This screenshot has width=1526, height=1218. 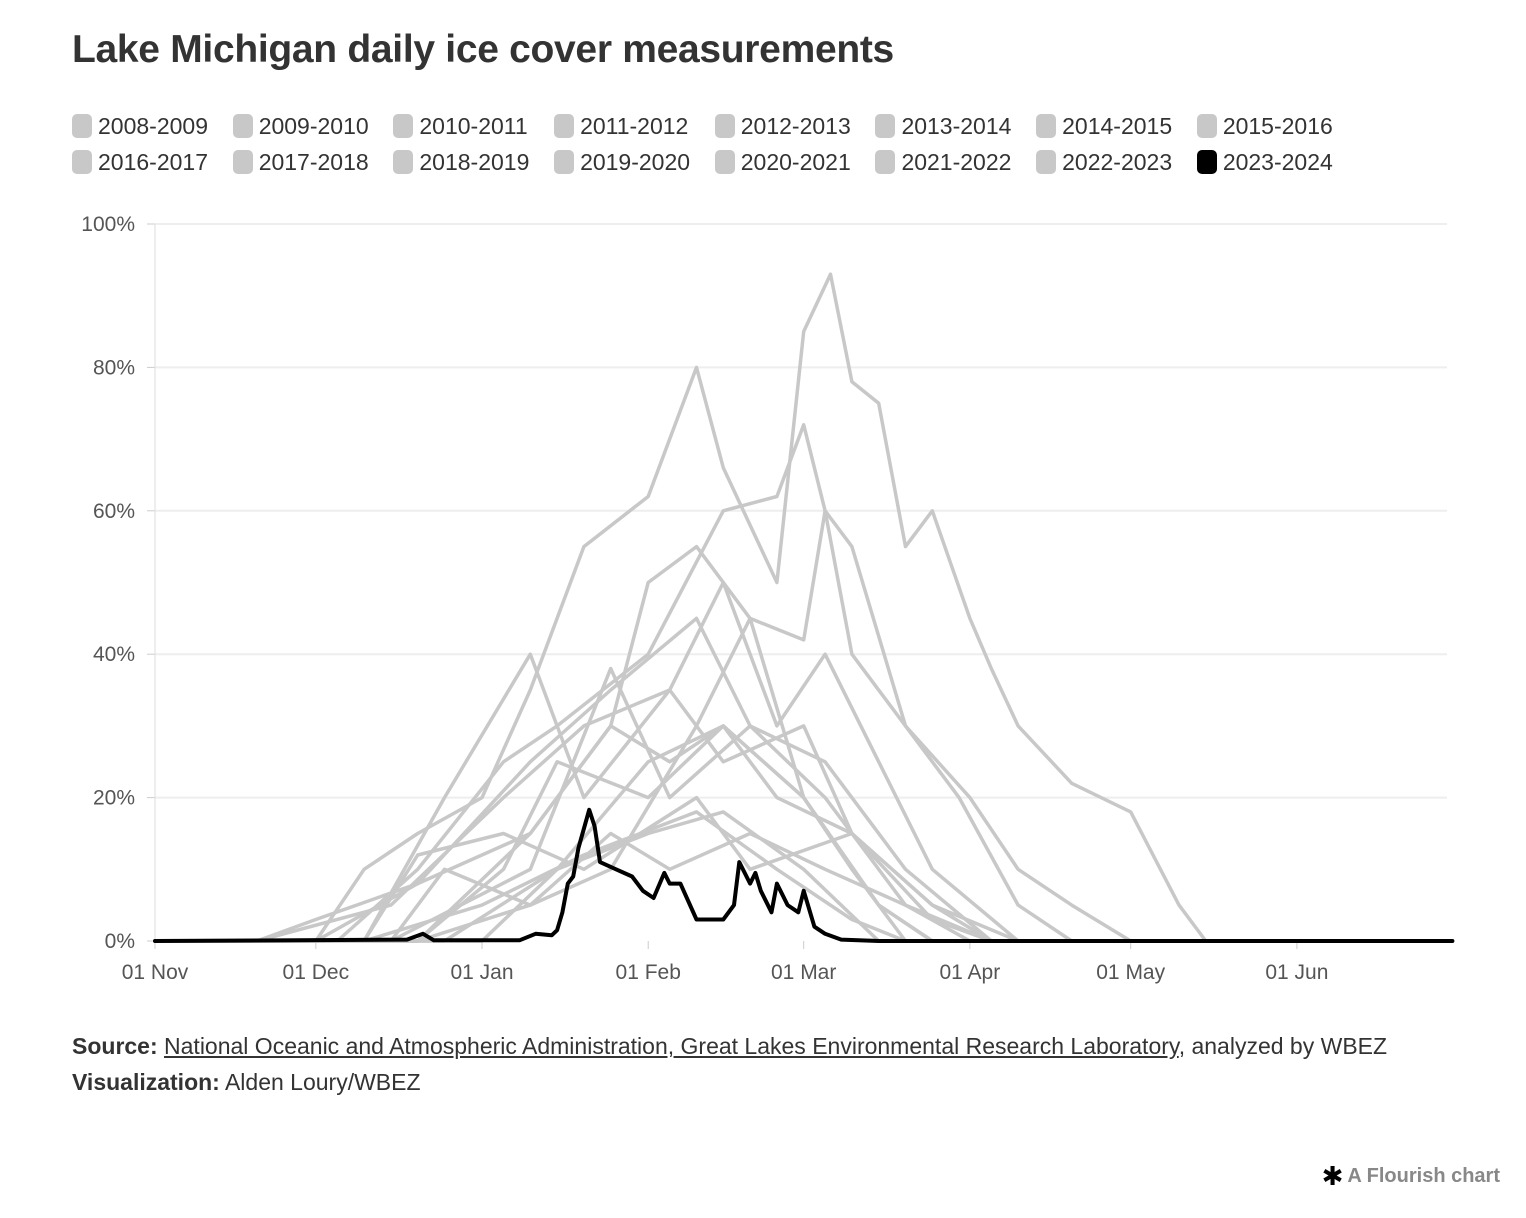 I want to click on legend-item: 2017-2018, so click(x=313, y=161).